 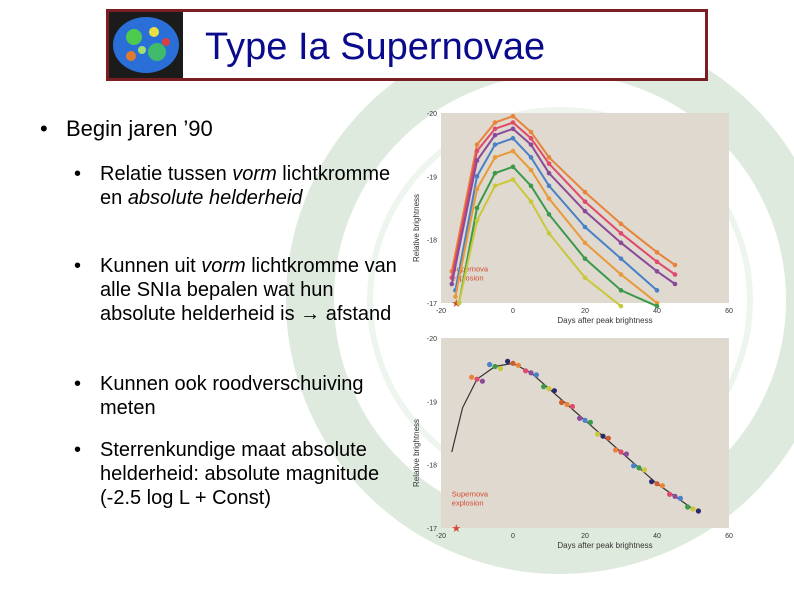 What do you see at coordinates (470, 494) in the screenshot?
I see `annotation-label: Supernova` at bounding box center [470, 494].